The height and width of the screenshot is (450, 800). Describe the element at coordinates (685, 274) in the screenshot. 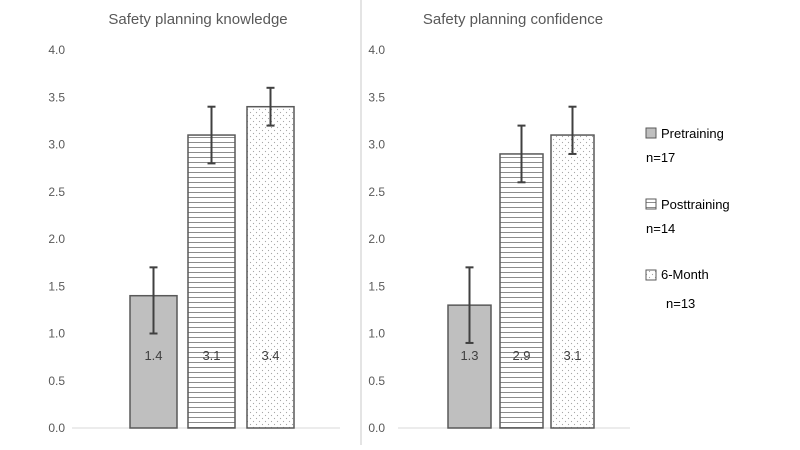

I see `legend-label: 6-Month` at that location.